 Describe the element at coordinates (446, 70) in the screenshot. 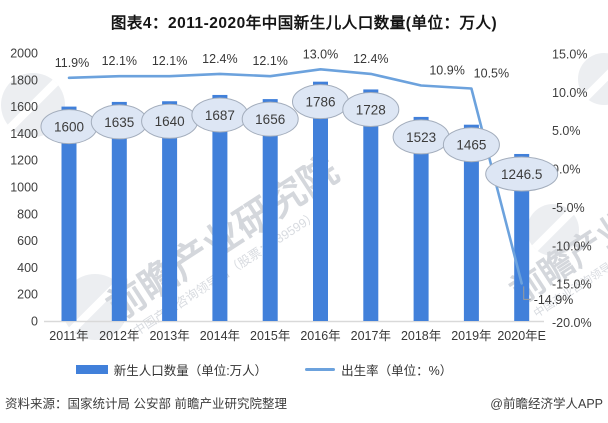

I see `rate-label: 10.9%` at that location.